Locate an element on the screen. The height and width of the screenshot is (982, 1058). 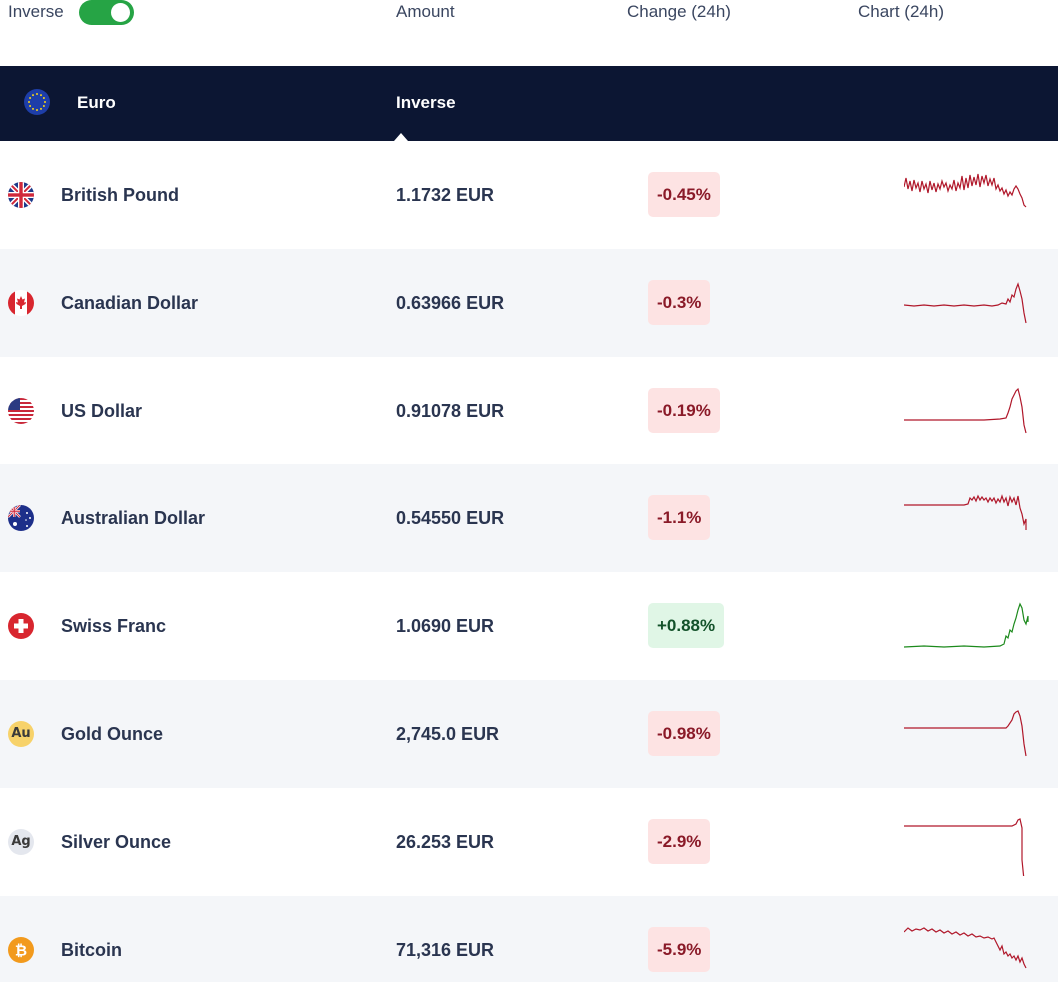
currency-amount: 1.0690 EUR is located at coordinates (445, 626).